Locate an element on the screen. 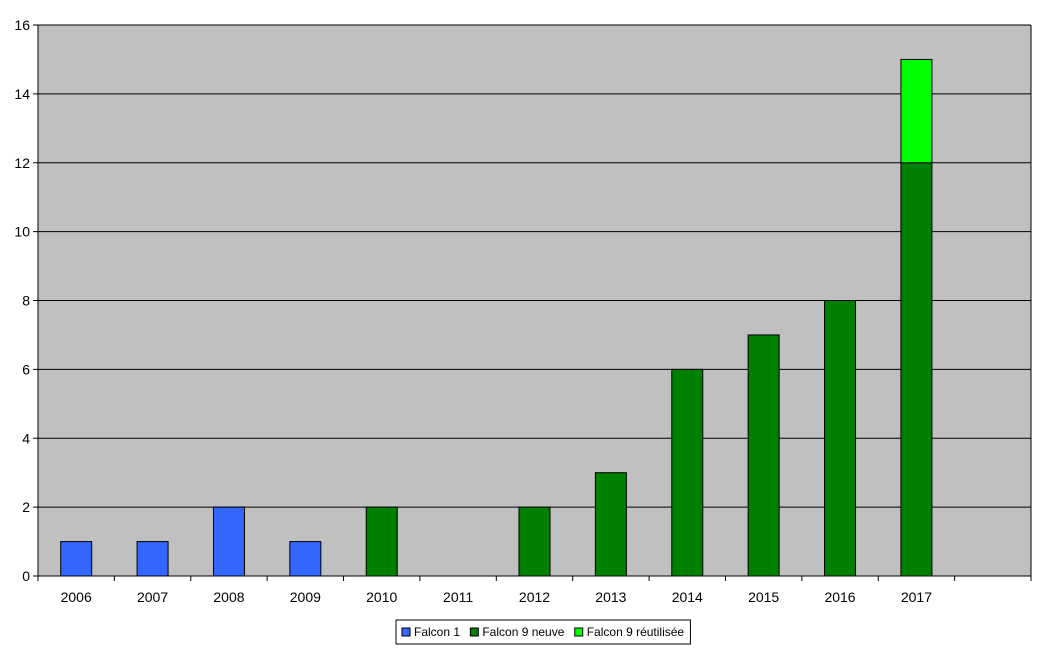  y-tick-label: 8 is located at coordinates (26, 301).